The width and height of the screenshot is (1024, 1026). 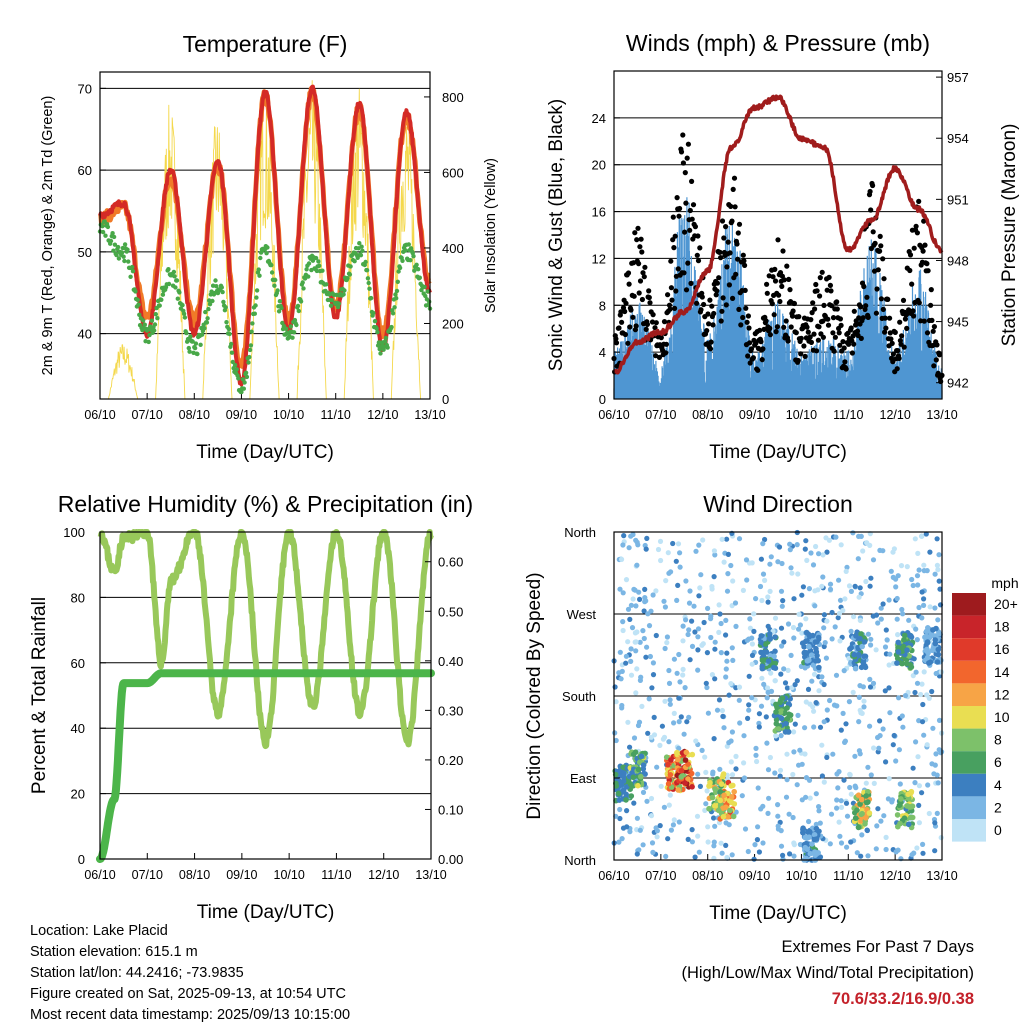 I want to click on legend-label-1: 18, so click(x=1002, y=627).